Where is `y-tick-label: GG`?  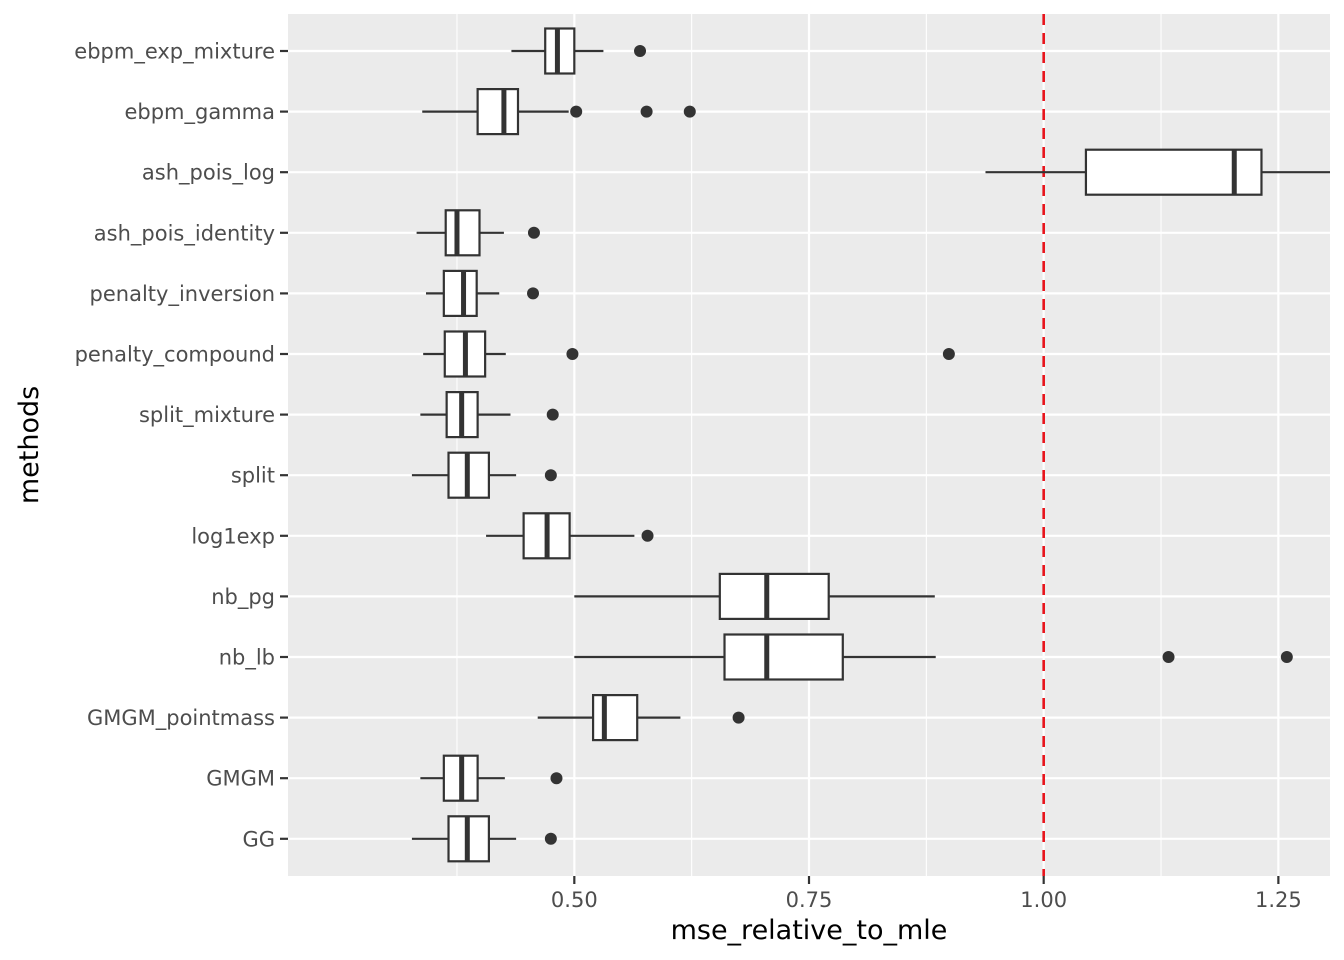
y-tick-label: GG is located at coordinates (258, 839).